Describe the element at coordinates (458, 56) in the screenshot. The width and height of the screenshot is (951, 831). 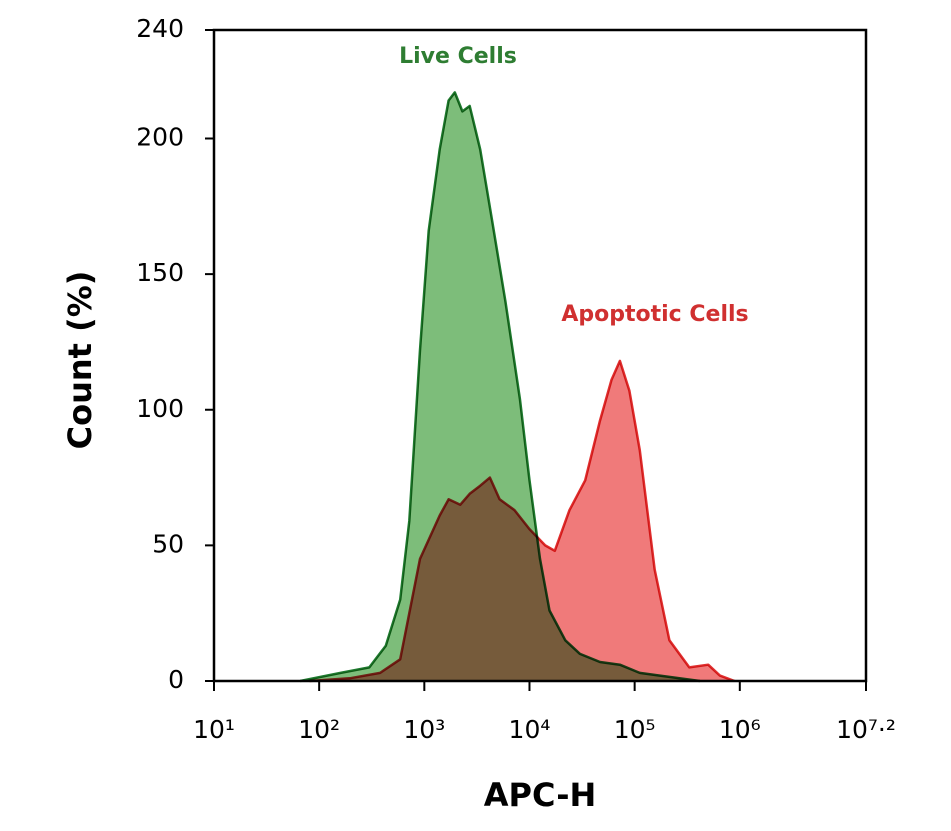
I see `annotation: Live Cells` at that location.